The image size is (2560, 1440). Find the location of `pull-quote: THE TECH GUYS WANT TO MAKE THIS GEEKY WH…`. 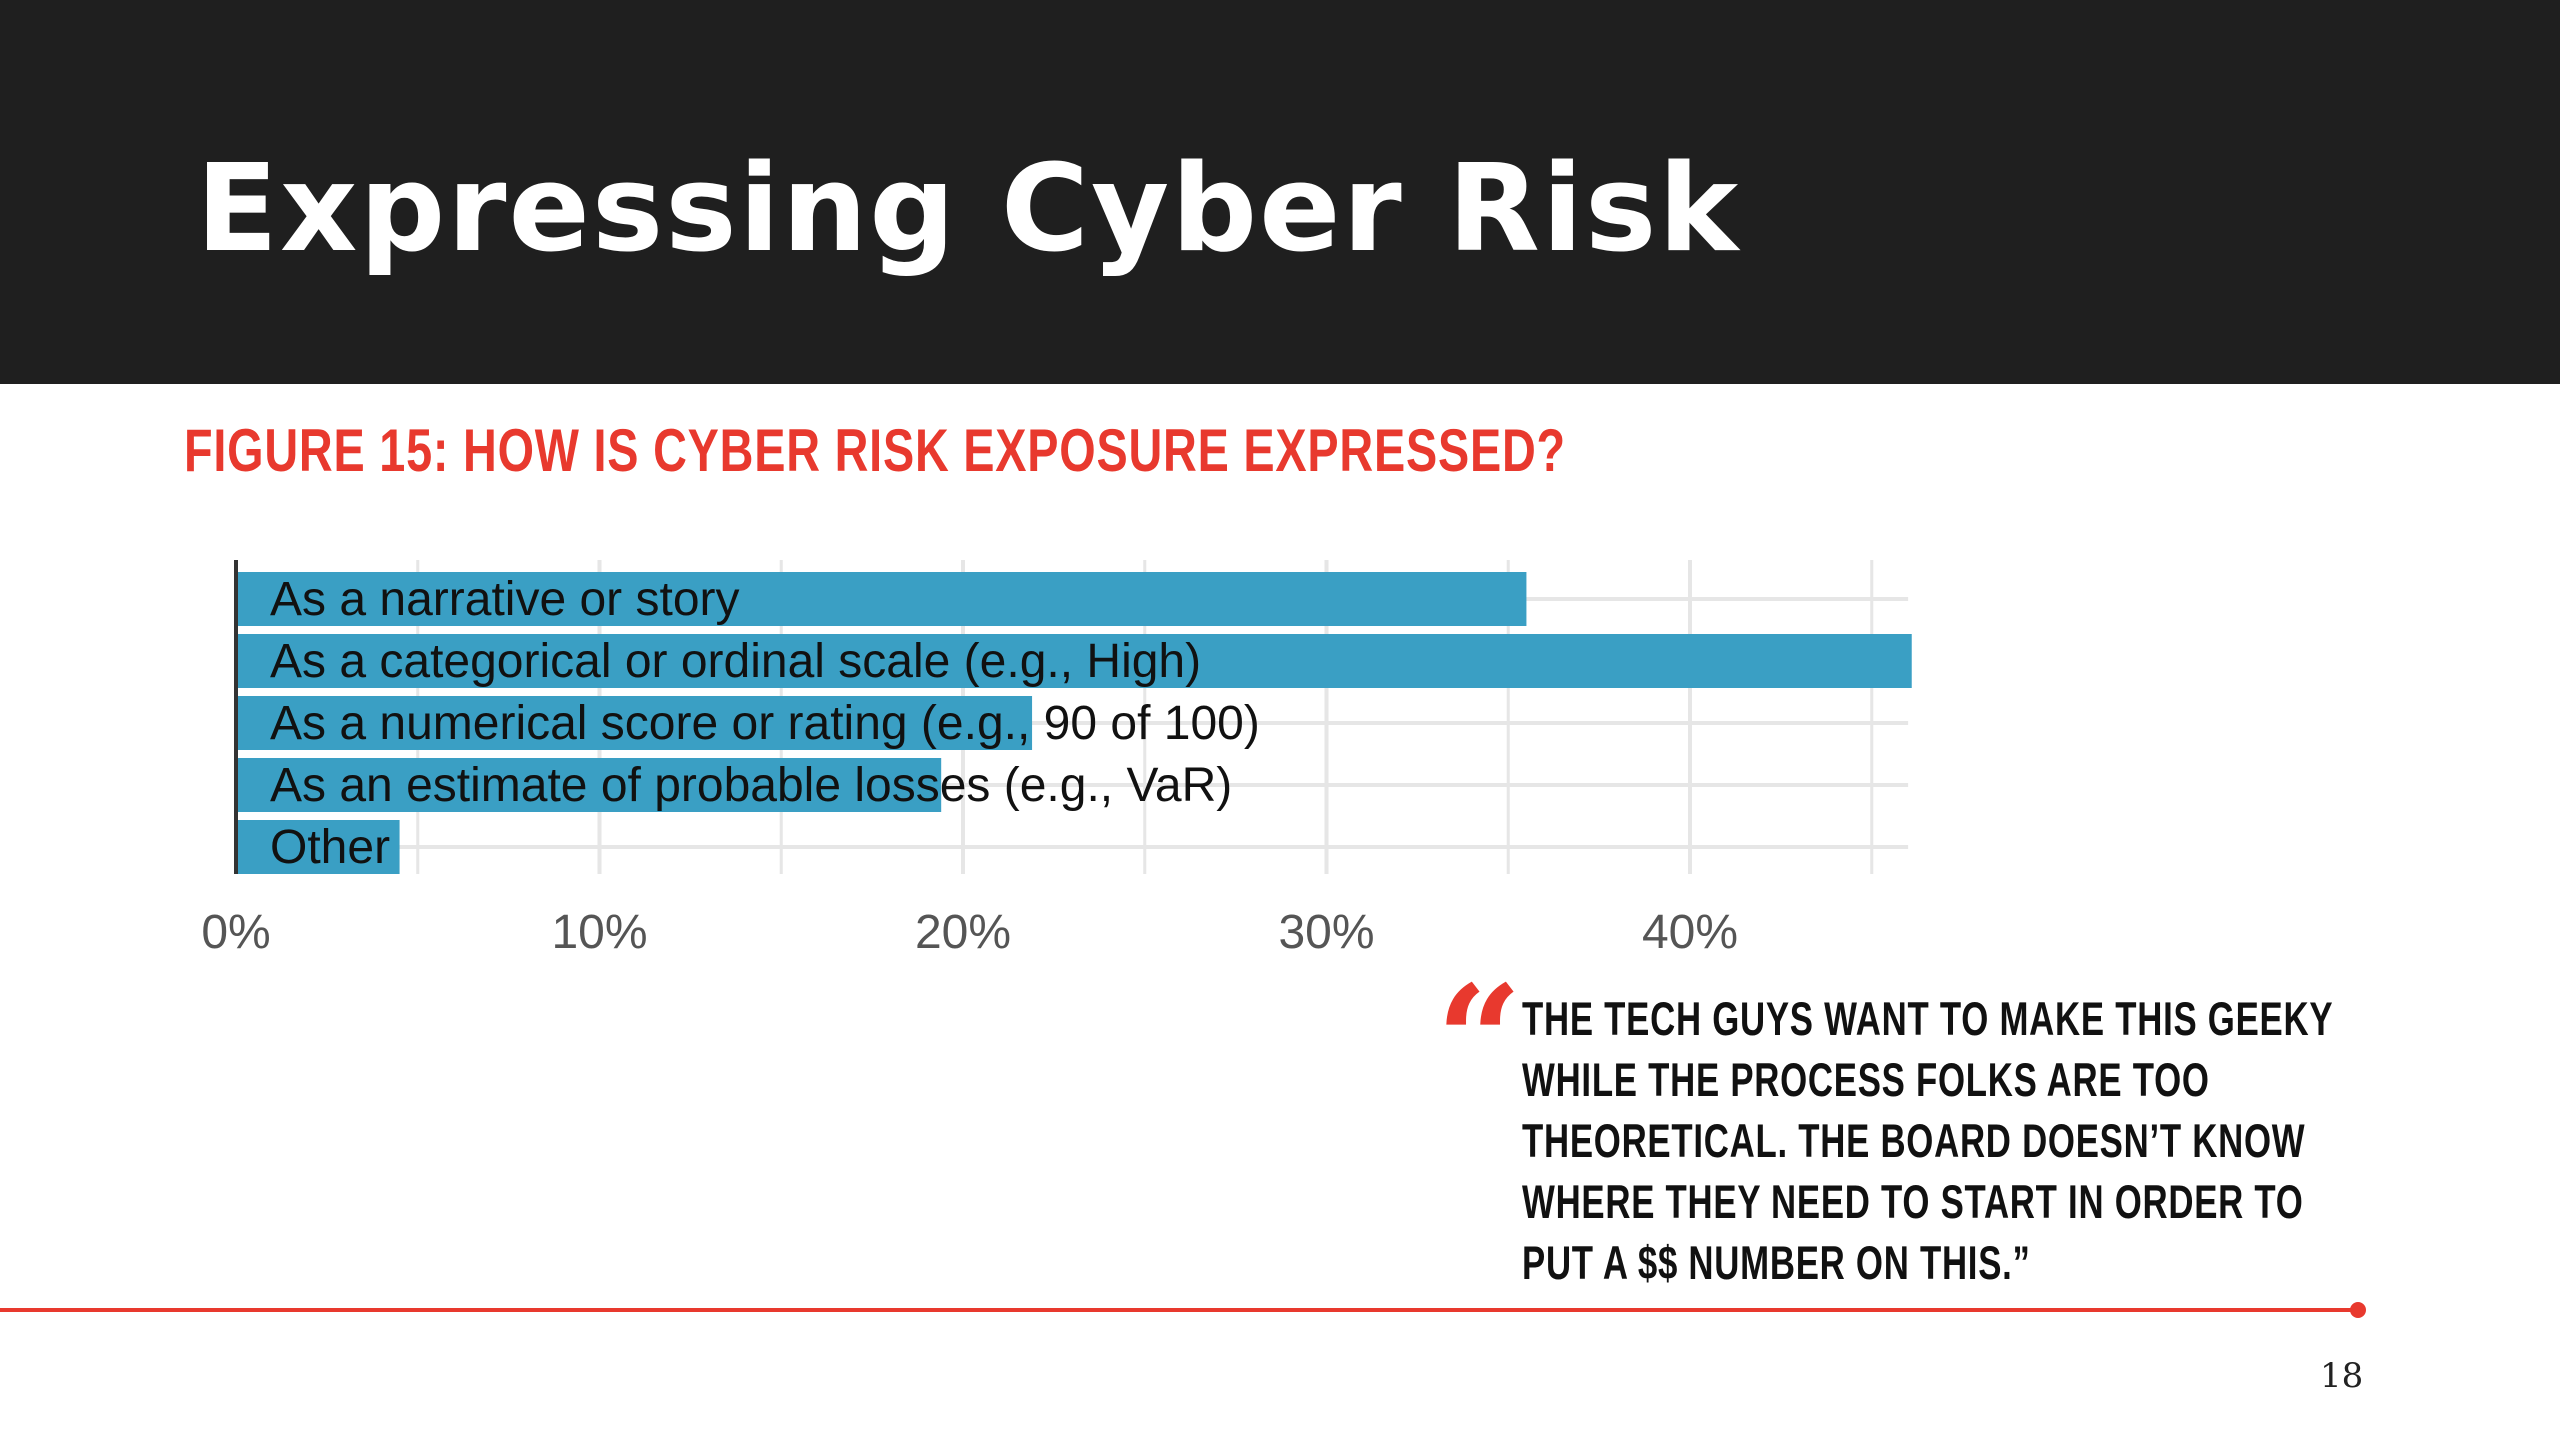

pull-quote: THE TECH GUYS WANT TO MAKE THIS GEEKY WH… is located at coordinates (1927, 1140).